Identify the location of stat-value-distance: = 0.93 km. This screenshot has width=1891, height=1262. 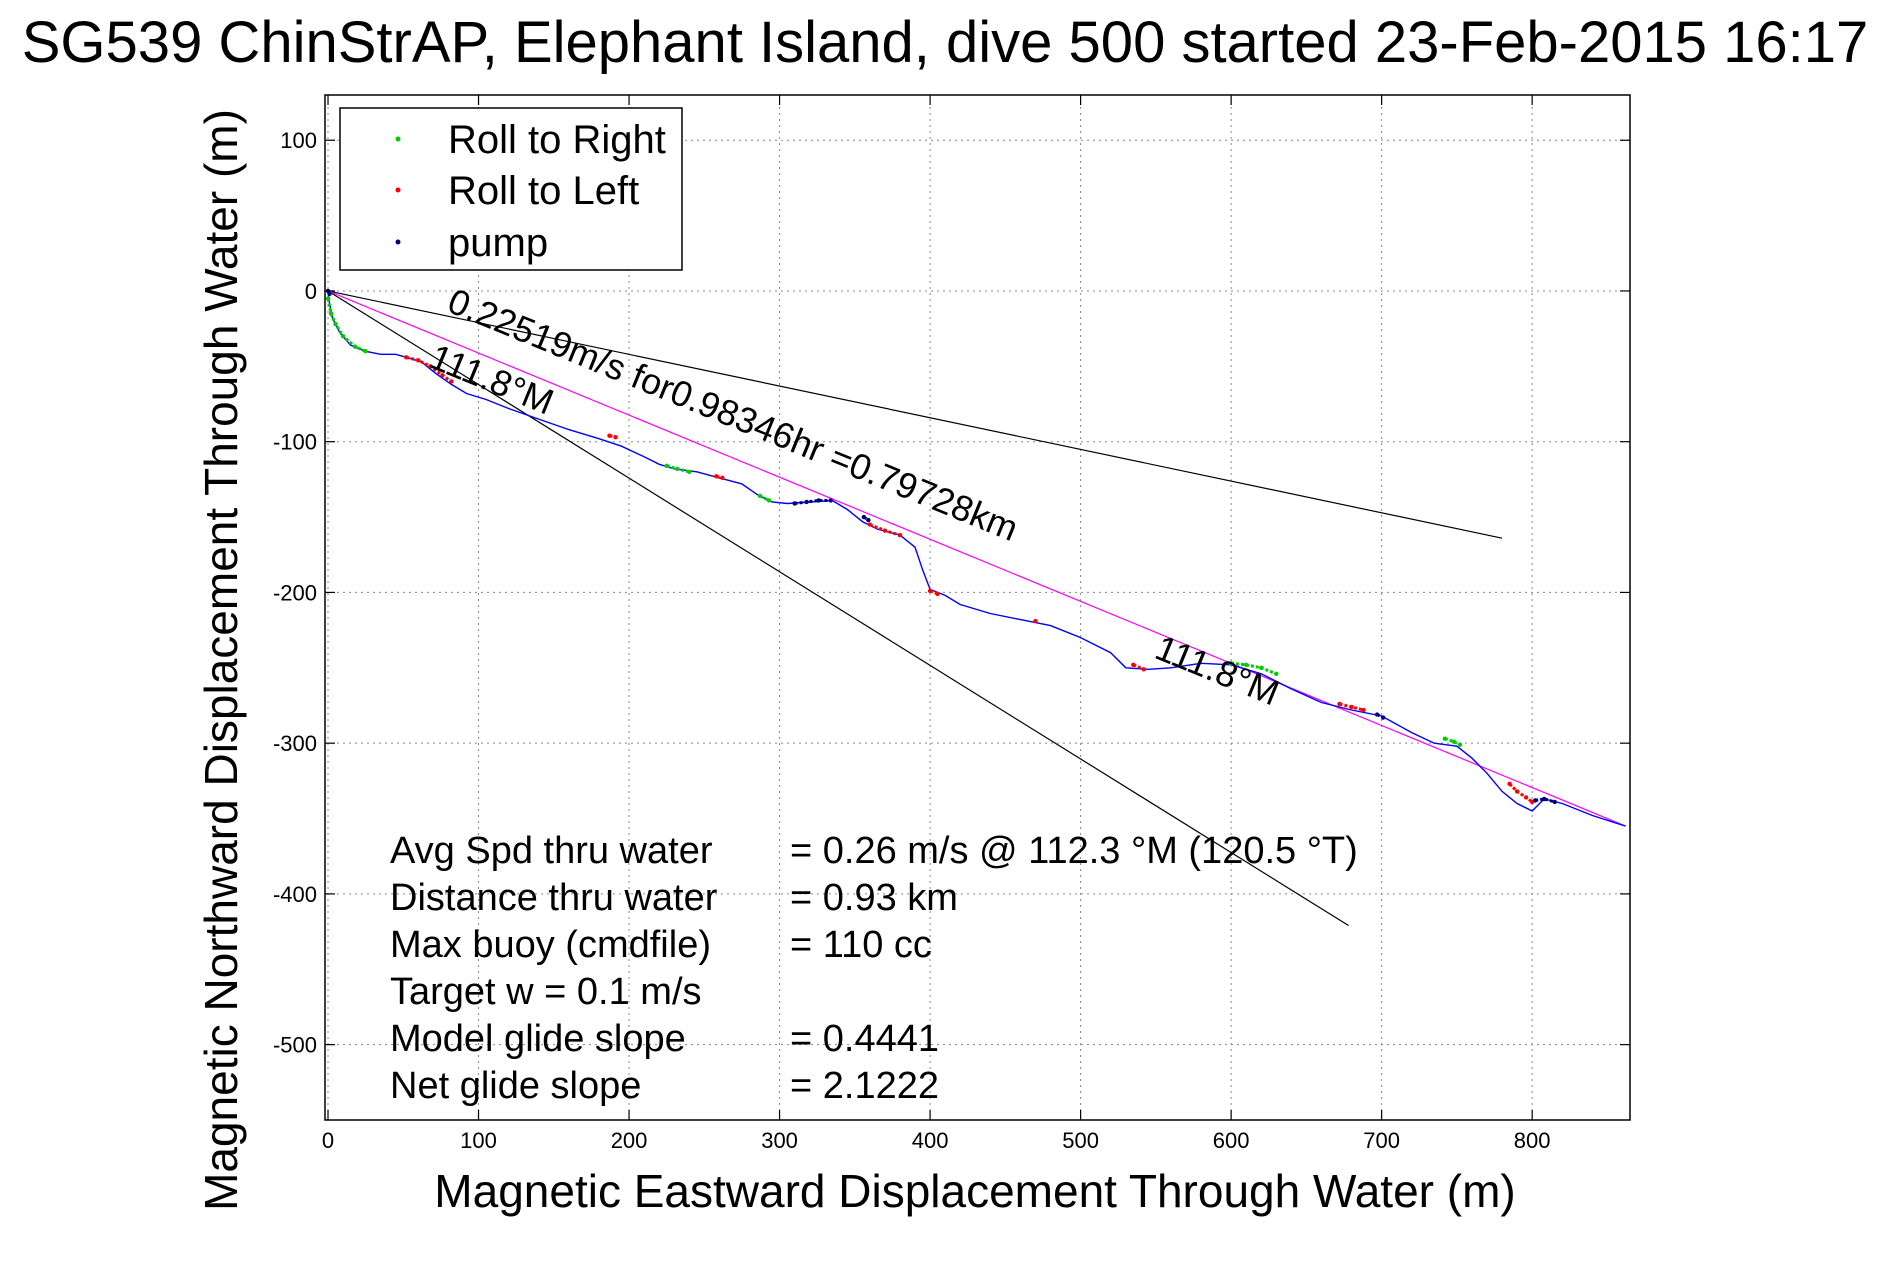
(874, 898).